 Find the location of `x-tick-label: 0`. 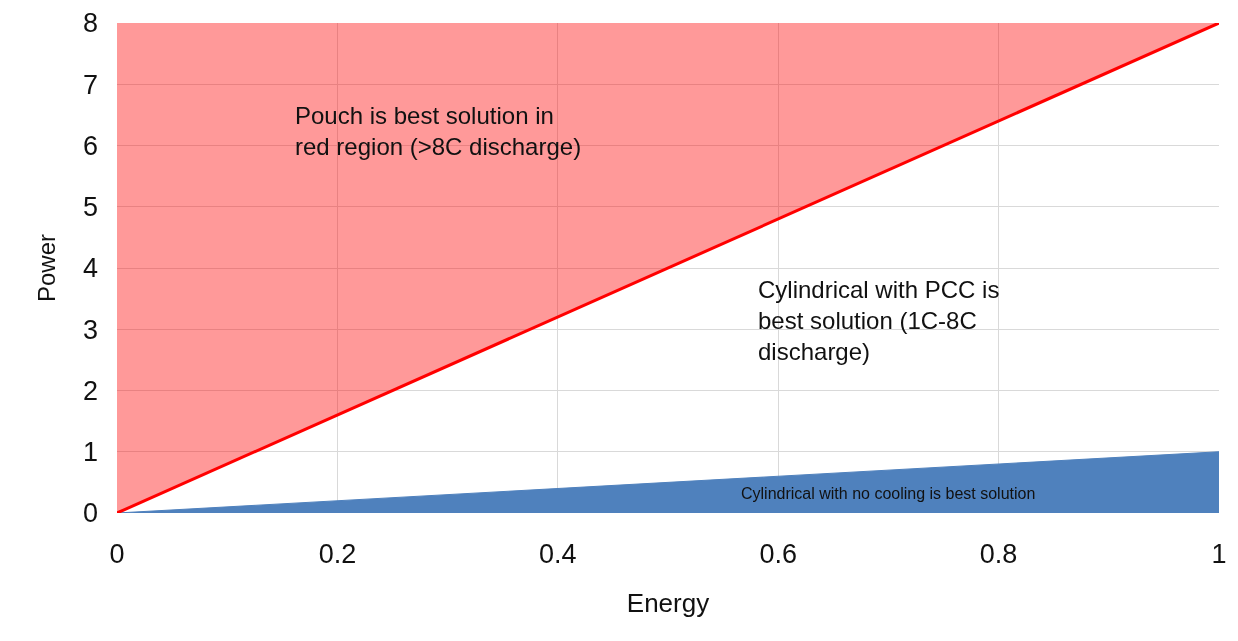

x-tick-label: 0 is located at coordinates (117, 554).